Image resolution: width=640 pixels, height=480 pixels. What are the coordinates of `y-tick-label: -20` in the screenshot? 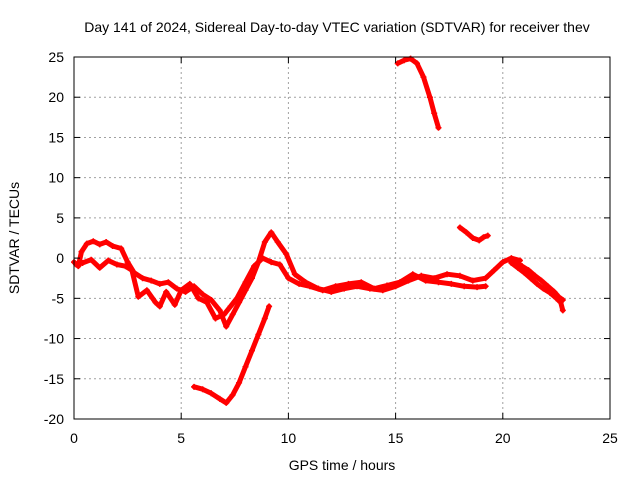 It's located at (54, 419).